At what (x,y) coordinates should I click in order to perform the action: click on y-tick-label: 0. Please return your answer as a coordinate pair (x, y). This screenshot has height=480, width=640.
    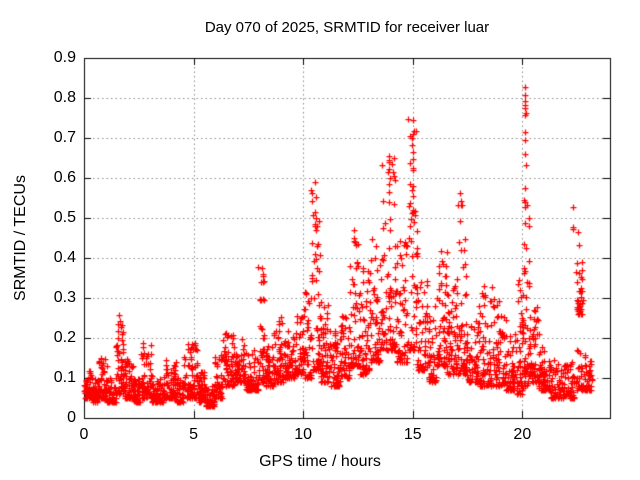
    Looking at the image, I should click on (71, 417).